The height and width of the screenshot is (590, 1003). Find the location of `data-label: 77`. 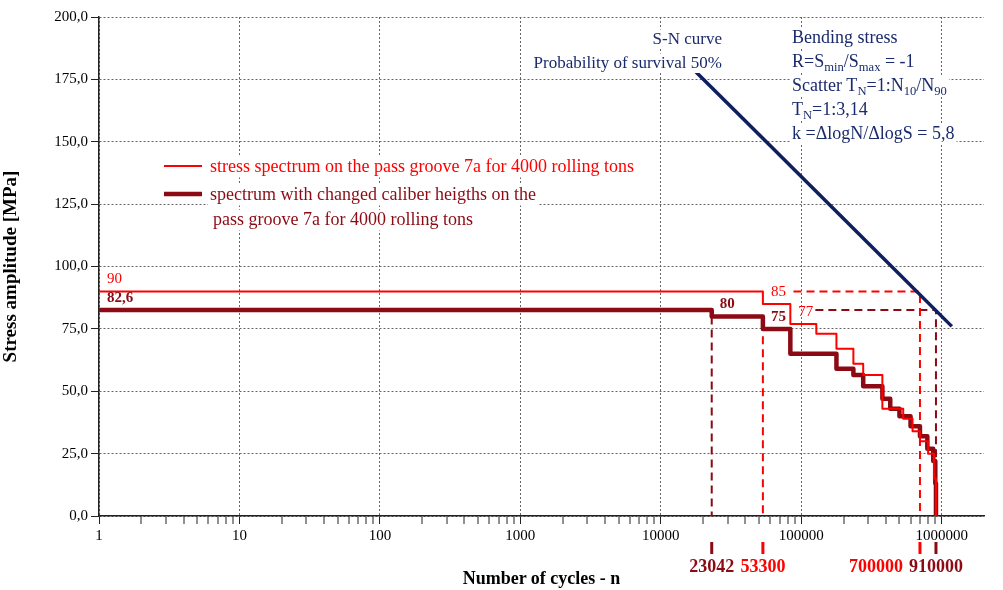

data-label: 77 is located at coordinates (806, 310).